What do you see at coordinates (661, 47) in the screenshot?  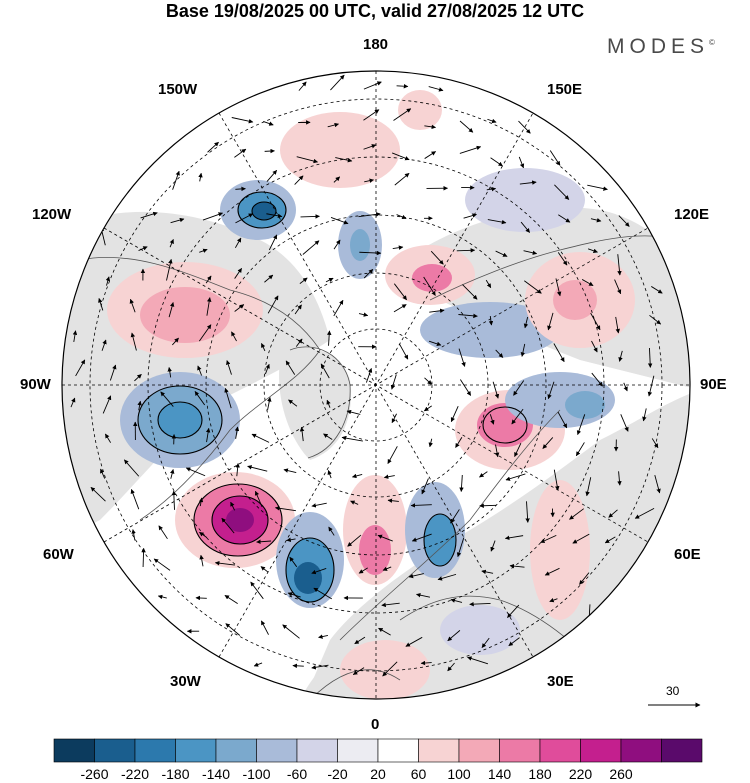 I see `brand-logo: MODES©` at bounding box center [661, 47].